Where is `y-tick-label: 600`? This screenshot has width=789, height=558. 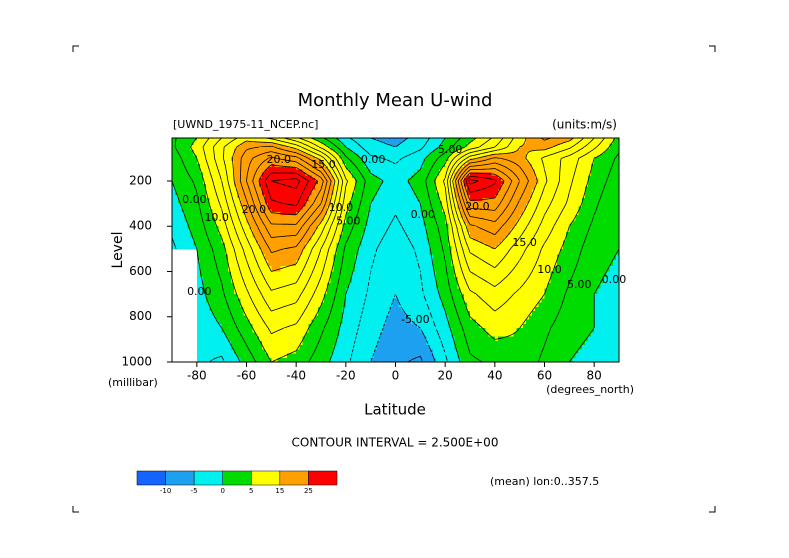
y-tick-label: 600 is located at coordinates (140, 271).